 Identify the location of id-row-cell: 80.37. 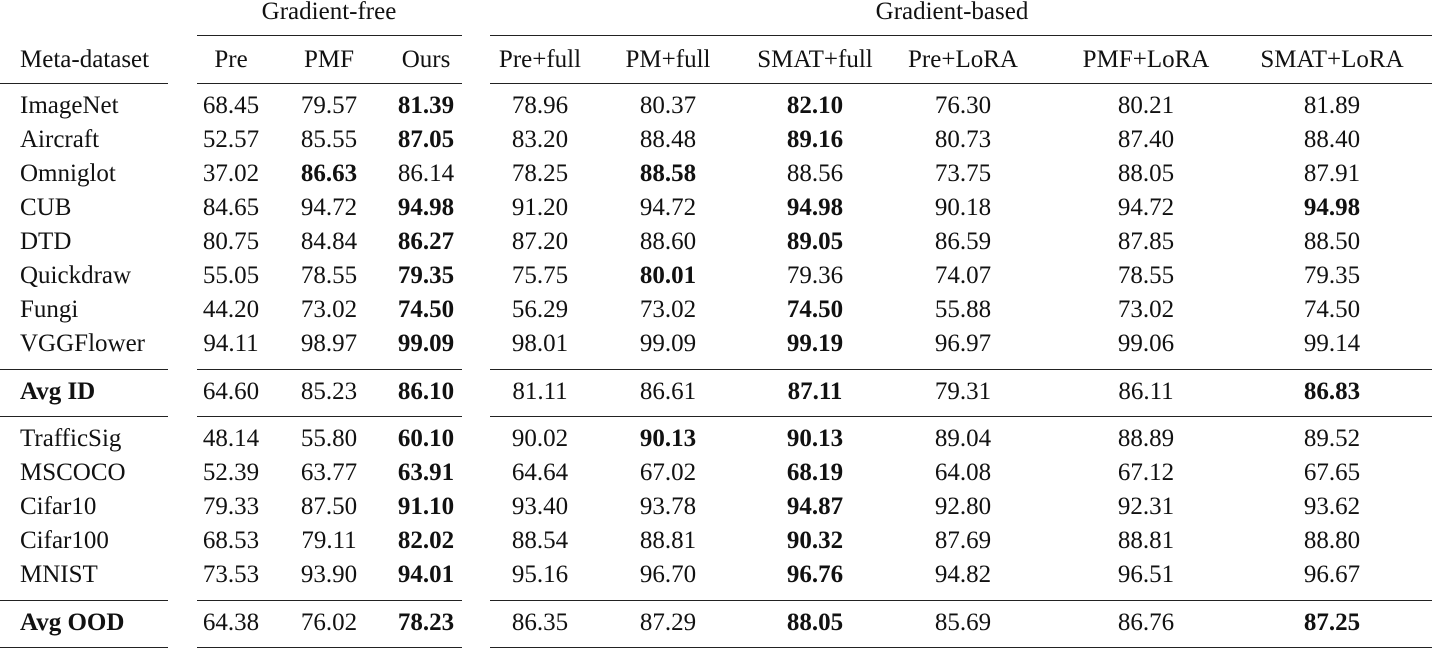
(668, 105).